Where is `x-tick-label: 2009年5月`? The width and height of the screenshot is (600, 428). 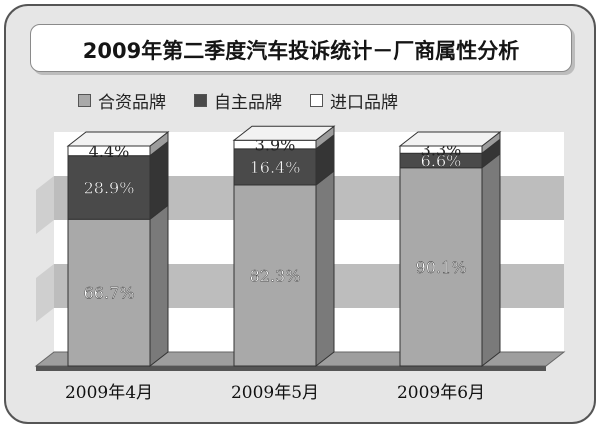
x-tick-label: 2009年5月 is located at coordinates (275, 393).